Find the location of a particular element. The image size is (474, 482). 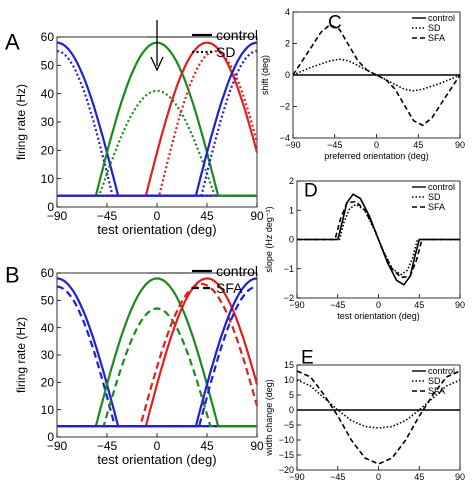

panel-a-y-tick-label: 10 is located at coordinates (48, 179).